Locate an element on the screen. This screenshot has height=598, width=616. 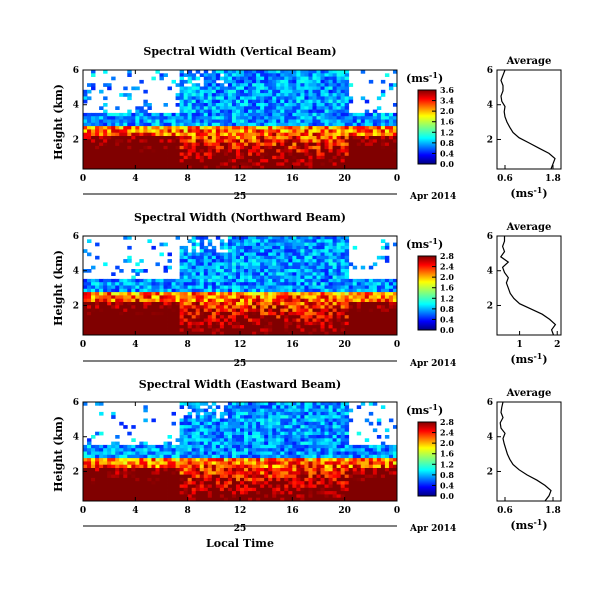
cbar-tick-label: 0.4 is located at coordinates (447, 319).